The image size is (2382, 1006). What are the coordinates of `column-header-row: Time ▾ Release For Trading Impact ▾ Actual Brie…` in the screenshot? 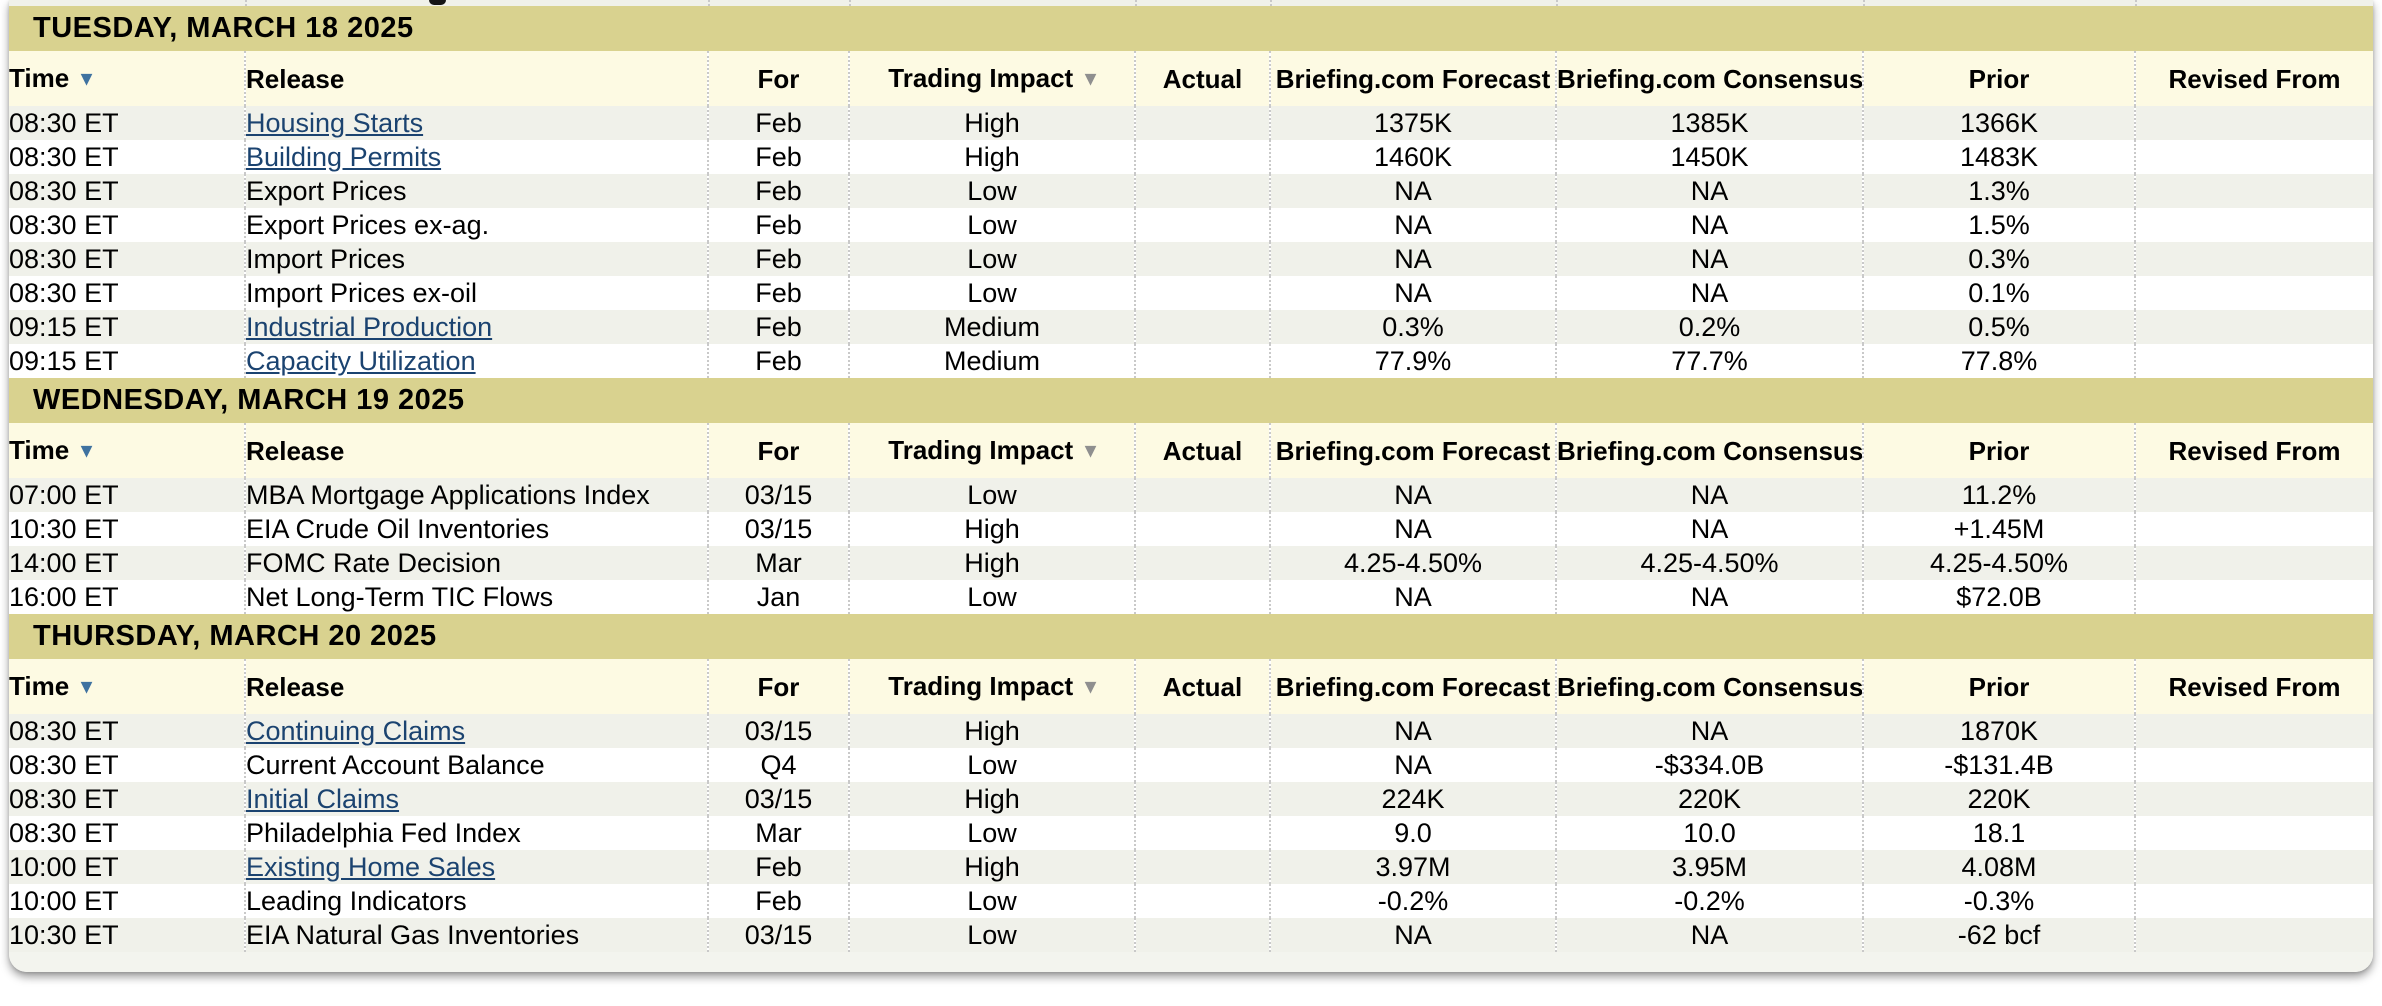 It's located at (1191, 450).